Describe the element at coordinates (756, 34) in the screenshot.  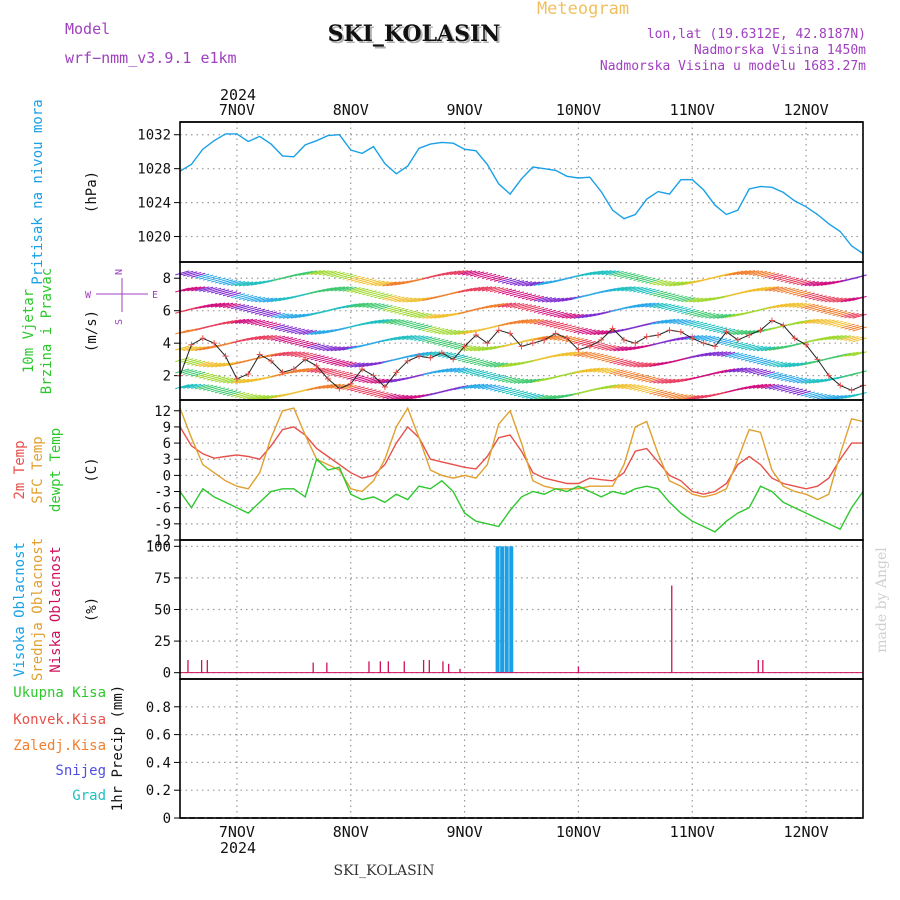
I see `coordinates: lon,lat (19.6312E, 42.8187N)` at that location.